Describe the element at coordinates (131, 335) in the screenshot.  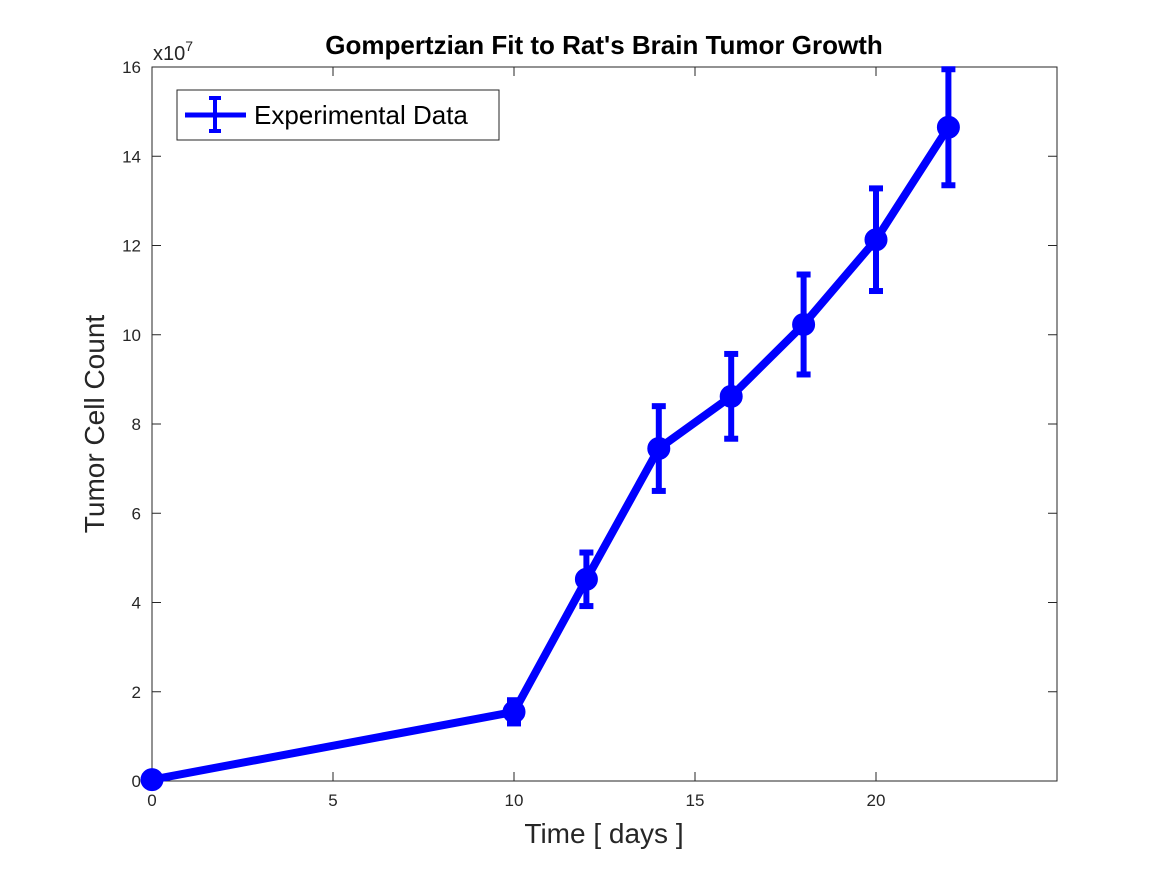
I see `y-tick-label: 10` at that location.